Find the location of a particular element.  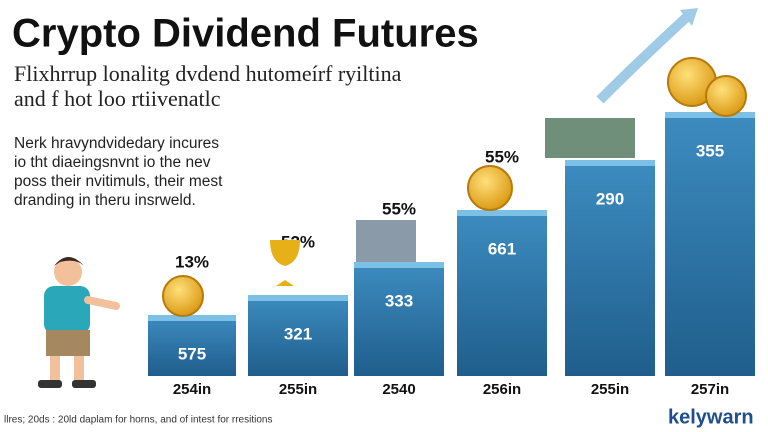

value-label: 575 is located at coordinates (192, 353).